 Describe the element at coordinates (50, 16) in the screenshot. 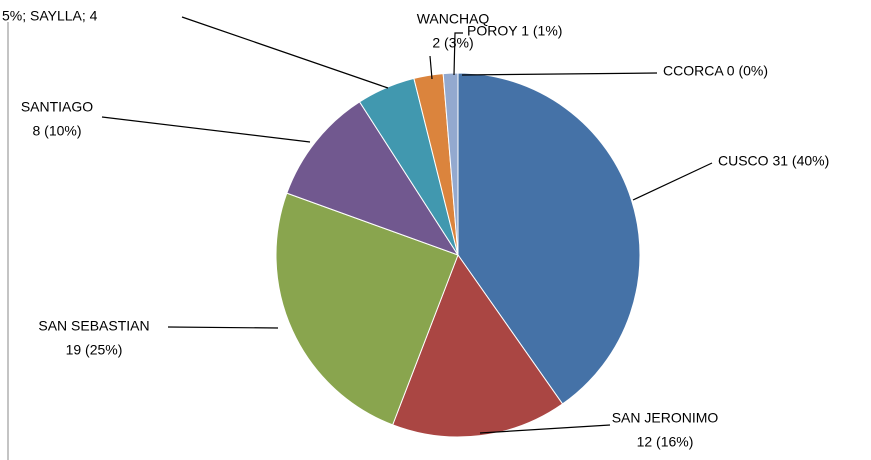

I see `data-label: 5%; SAYLLA; 4` at that location.